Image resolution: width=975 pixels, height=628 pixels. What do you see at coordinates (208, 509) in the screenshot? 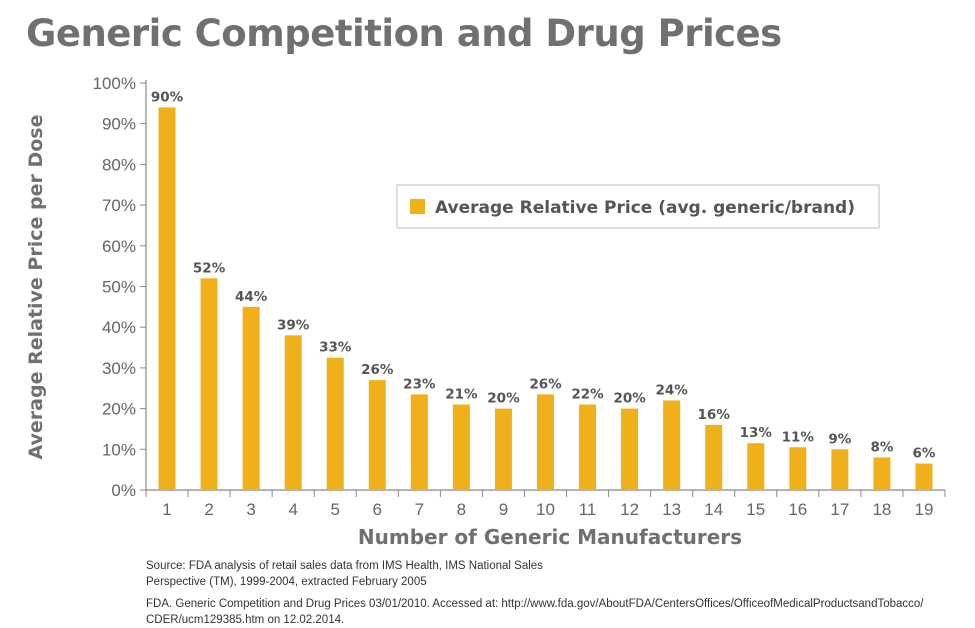
I see `x-tick-label: 2` at bounding box center [208, 509].